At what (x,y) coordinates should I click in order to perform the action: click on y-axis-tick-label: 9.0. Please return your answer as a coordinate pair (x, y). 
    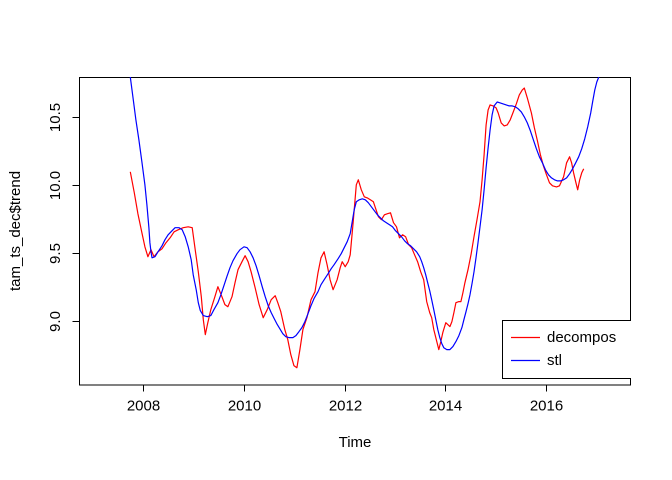
    Looking at the image, I should click on (55, 321).